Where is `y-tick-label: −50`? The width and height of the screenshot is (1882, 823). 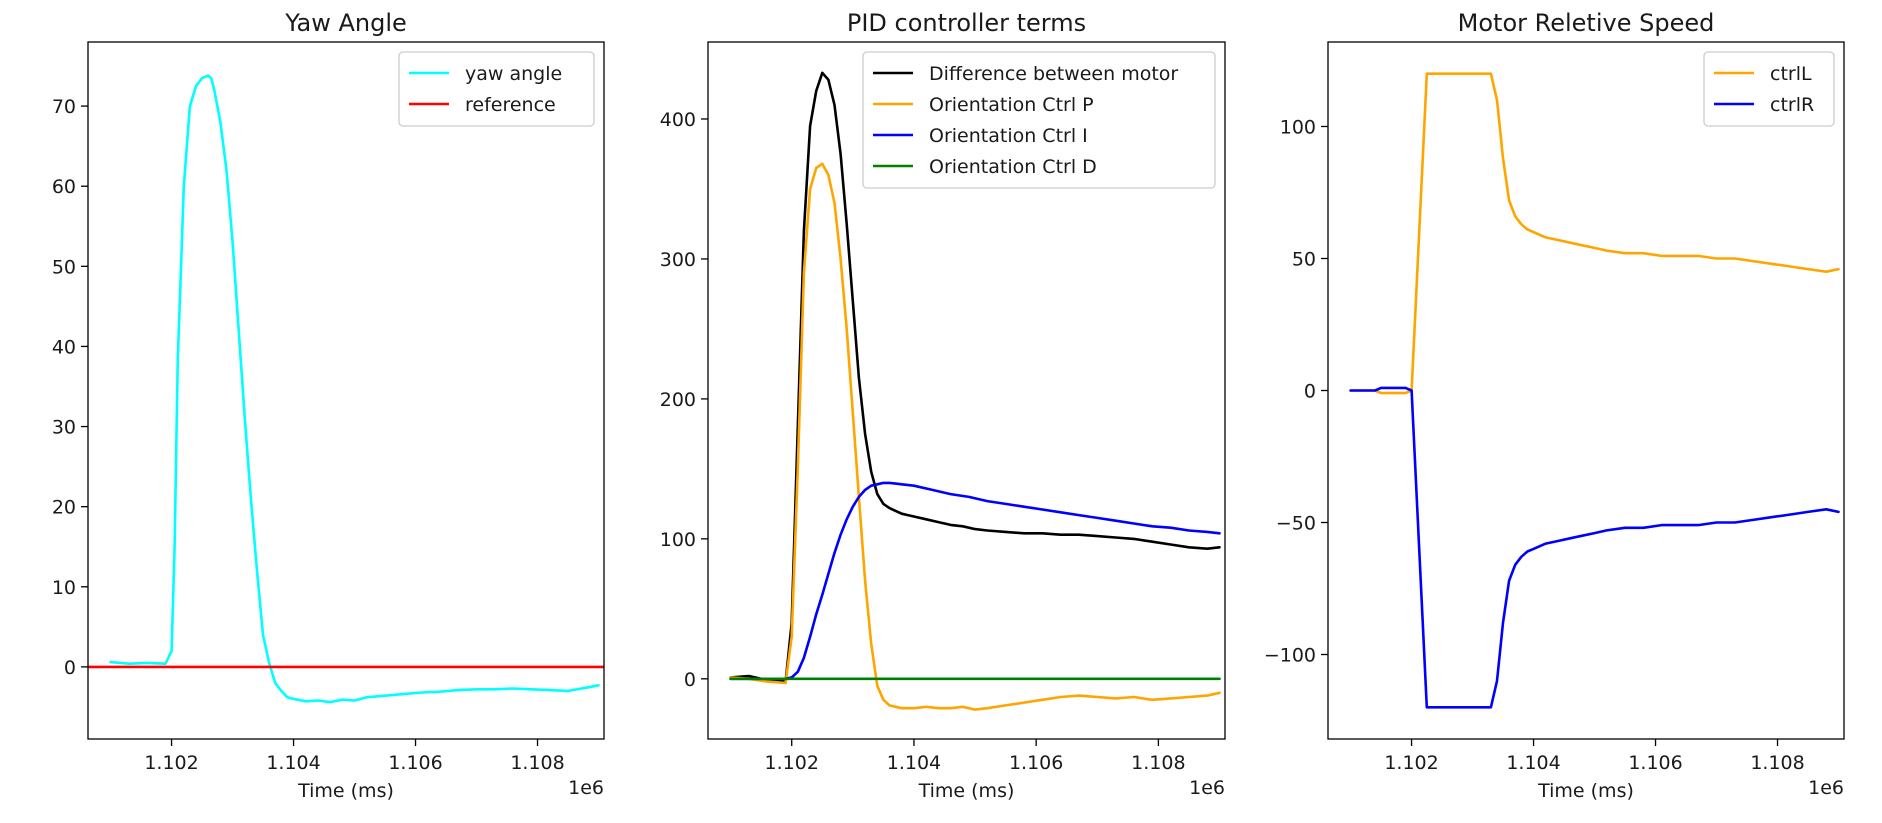
y-tick-label: −50 is located at coordinates (1296, 524).